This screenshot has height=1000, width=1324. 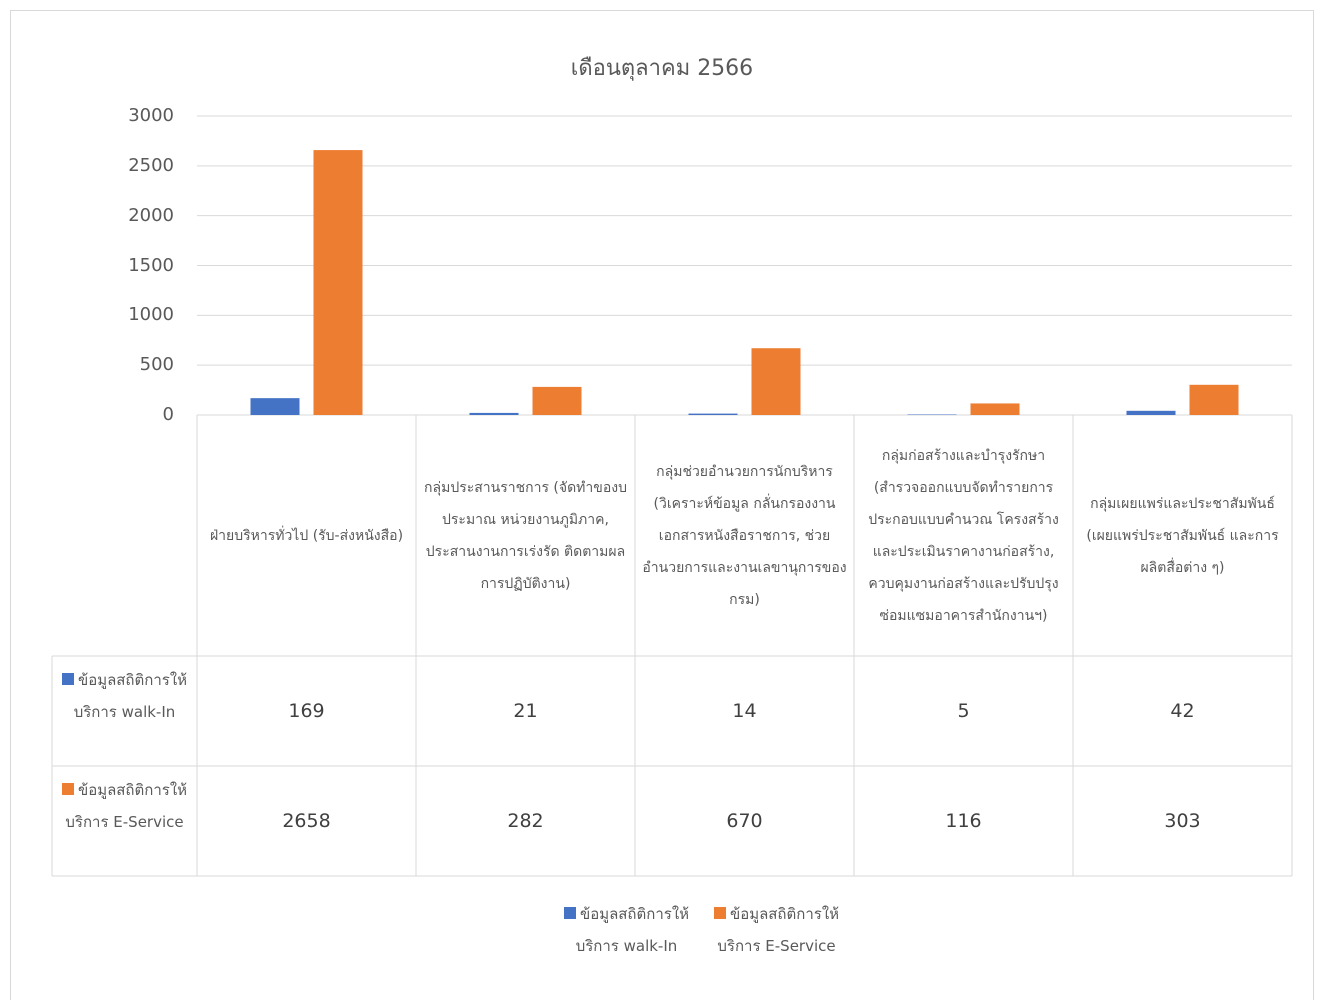 I want to click on y-tick-label: 500, so click(x=156, y=365).